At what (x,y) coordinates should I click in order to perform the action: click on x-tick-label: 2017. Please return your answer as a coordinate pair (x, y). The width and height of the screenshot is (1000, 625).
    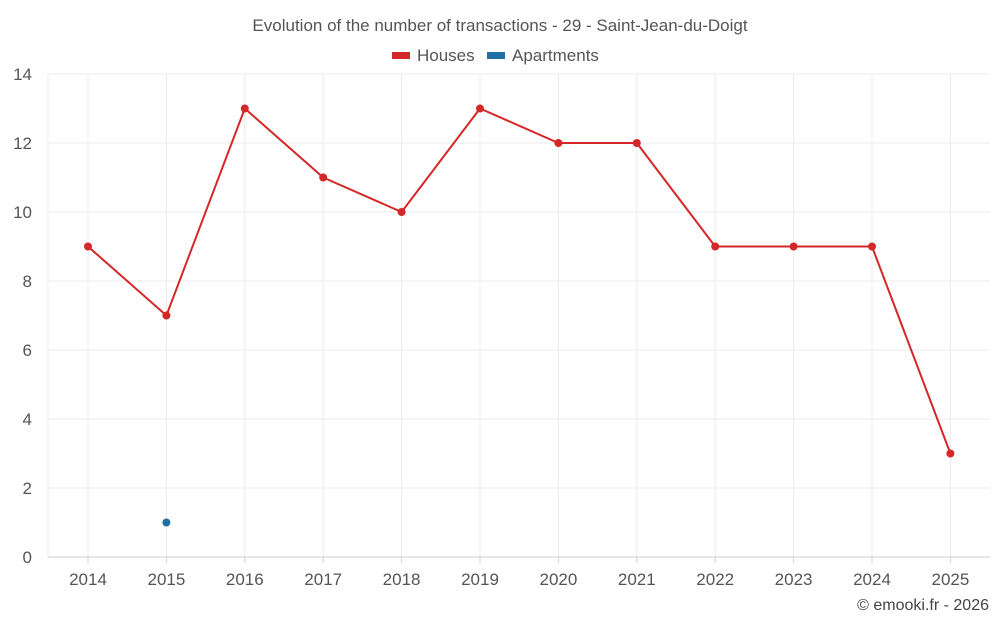
    Looking at the image, I should click on (323, 579).